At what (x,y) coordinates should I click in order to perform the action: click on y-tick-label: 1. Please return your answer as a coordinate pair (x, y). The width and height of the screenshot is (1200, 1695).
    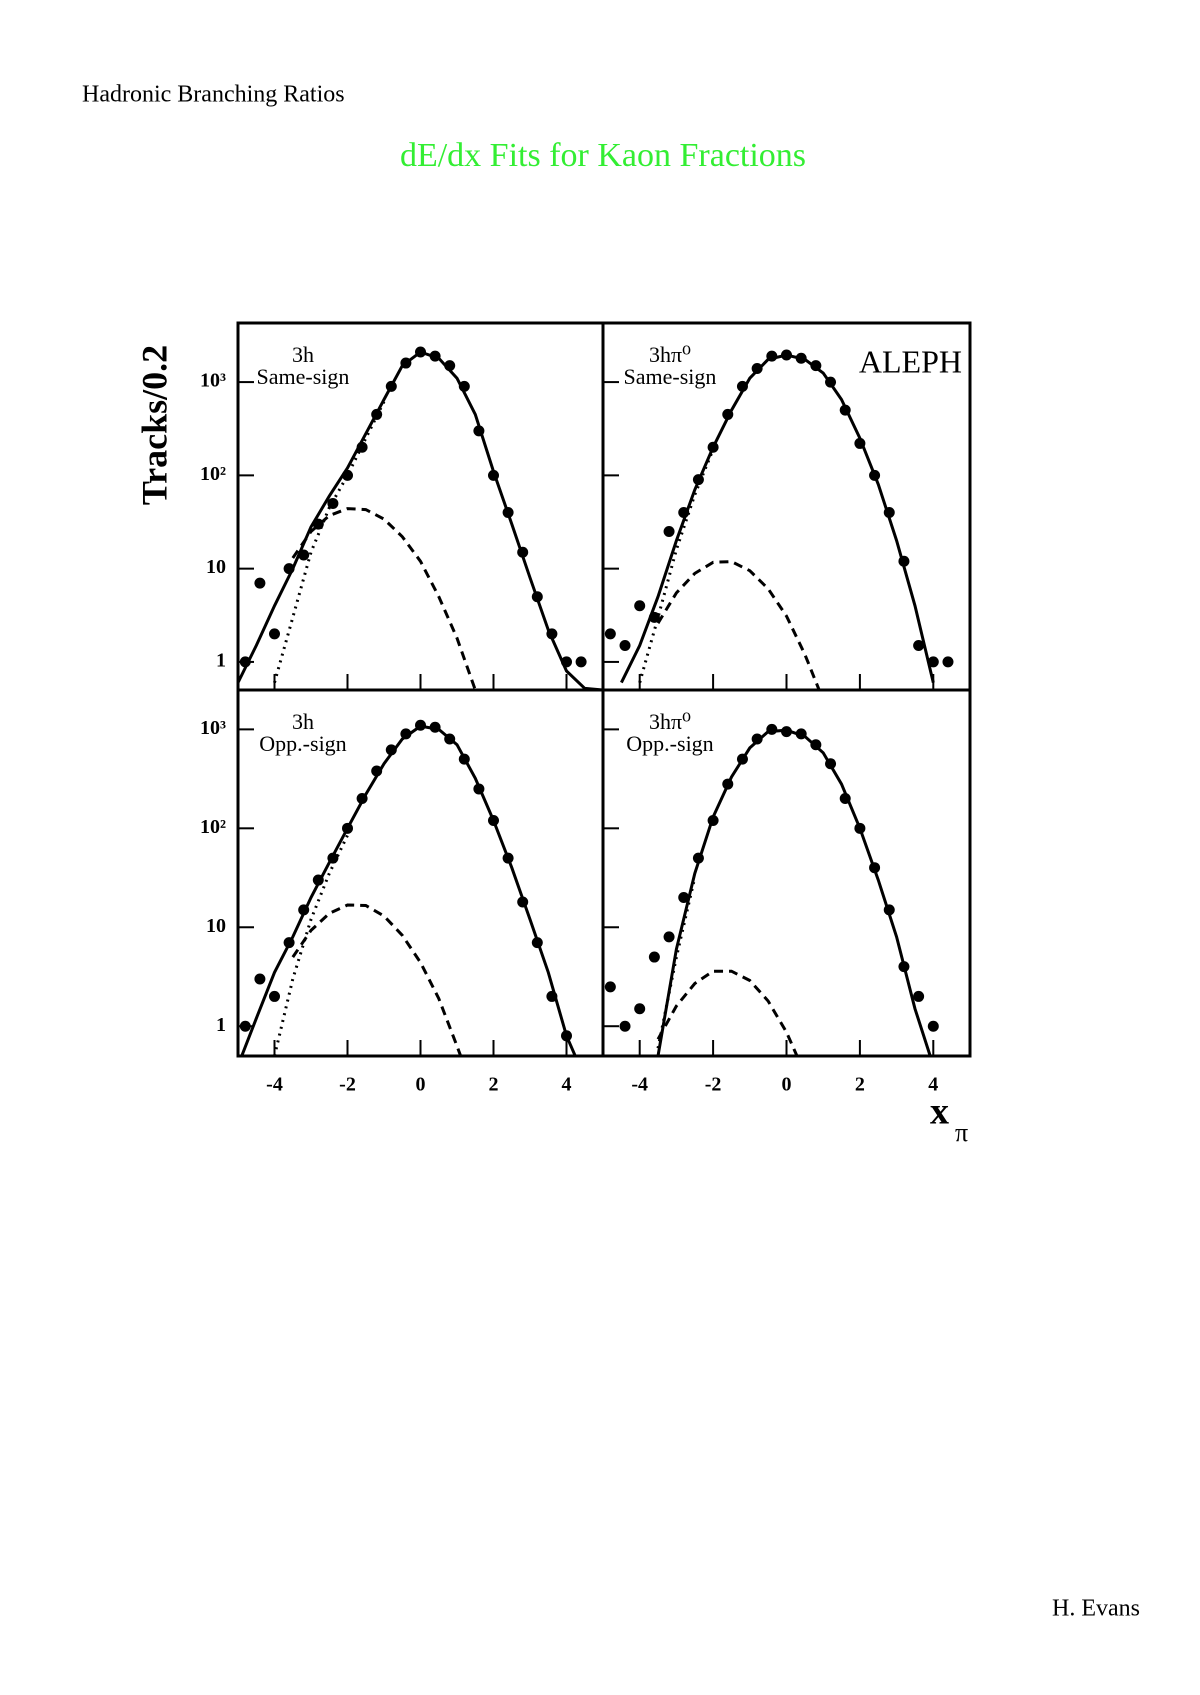
    Looking at the image, I should click on (221, 661).